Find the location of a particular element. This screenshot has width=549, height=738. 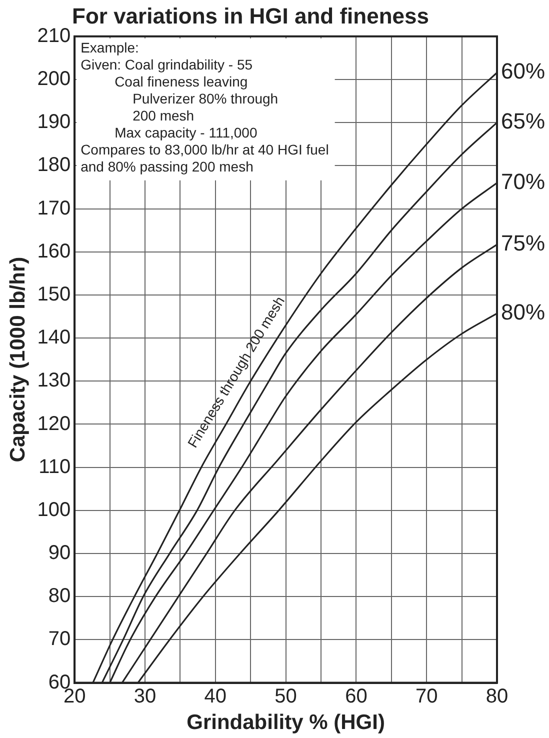

x-tick-label: 40 is located at coordinates (215, 696).